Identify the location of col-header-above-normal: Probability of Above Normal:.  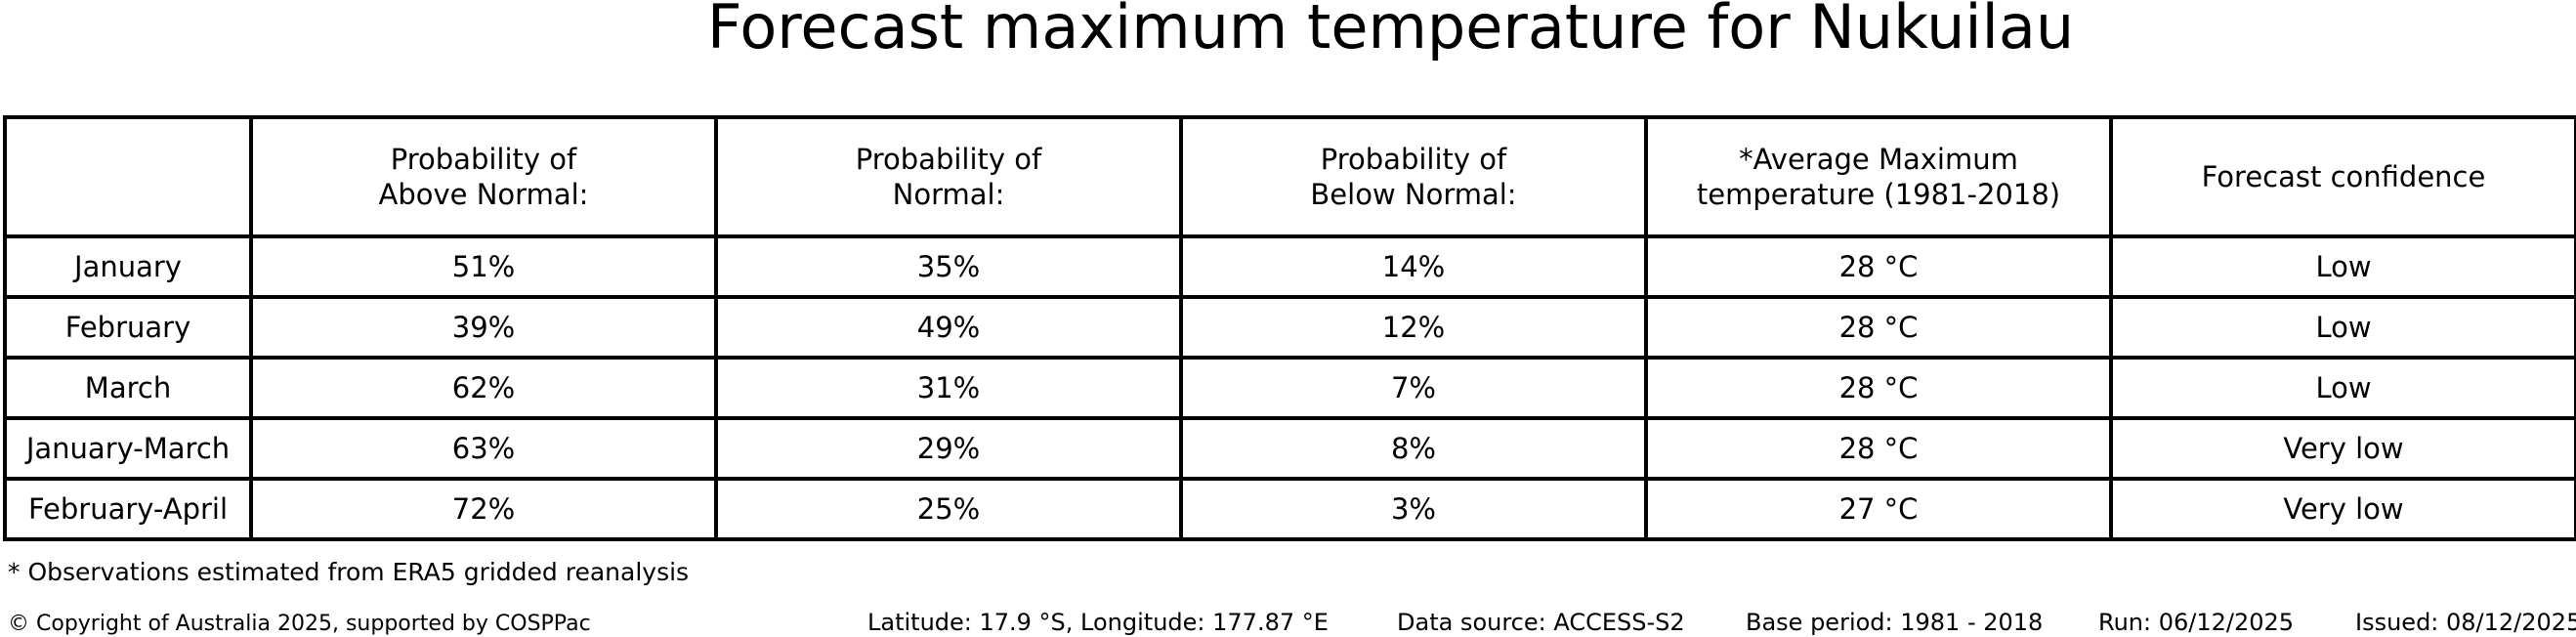
(483, 177).